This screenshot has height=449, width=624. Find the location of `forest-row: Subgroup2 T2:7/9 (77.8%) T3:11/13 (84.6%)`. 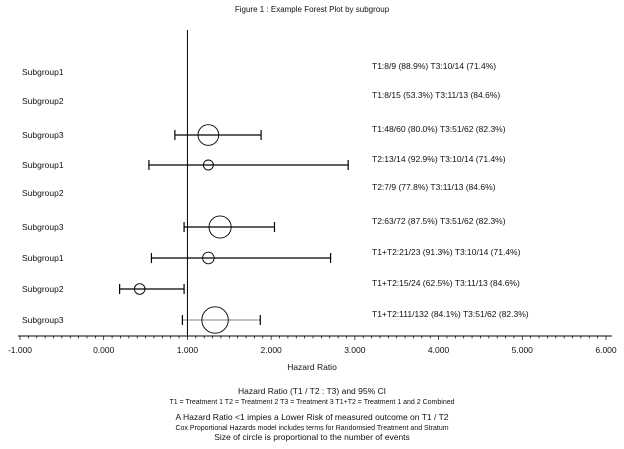

forest-row: Subgroup2 T2:7/9 (77.8%) T3:11/13 (84.6%) is located at coordinates (259, 190).